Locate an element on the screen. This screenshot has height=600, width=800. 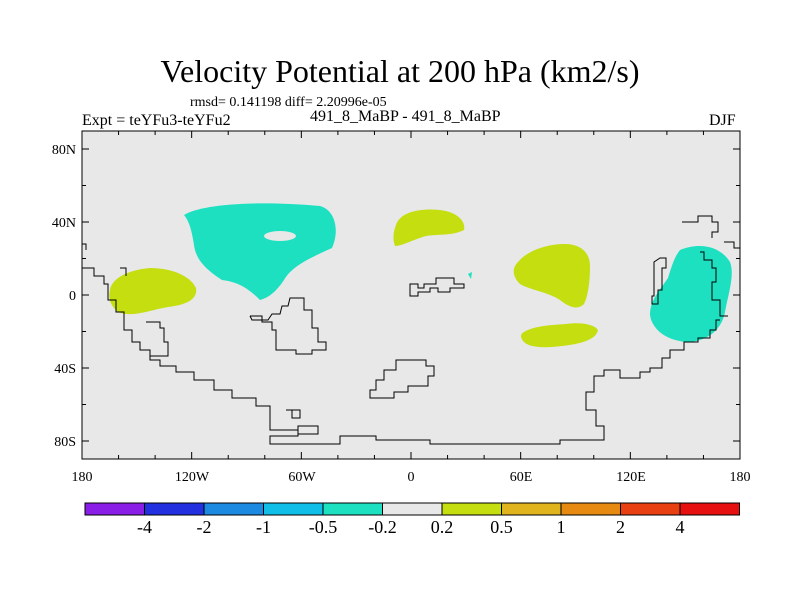
lat-label-40n: 40N is located at coordinates (64, 223).